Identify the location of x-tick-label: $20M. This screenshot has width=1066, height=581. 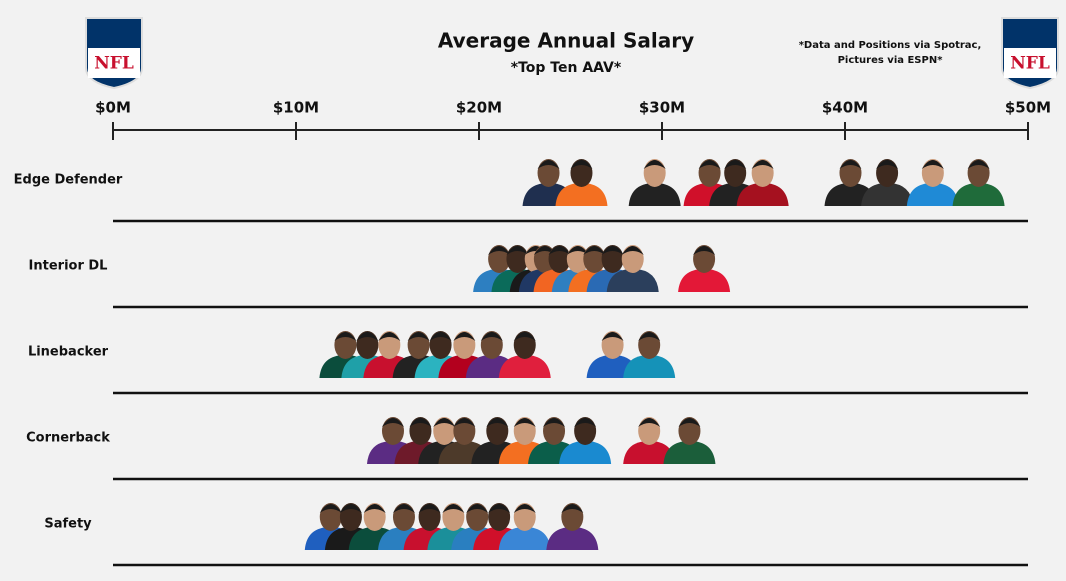
(479, 108).